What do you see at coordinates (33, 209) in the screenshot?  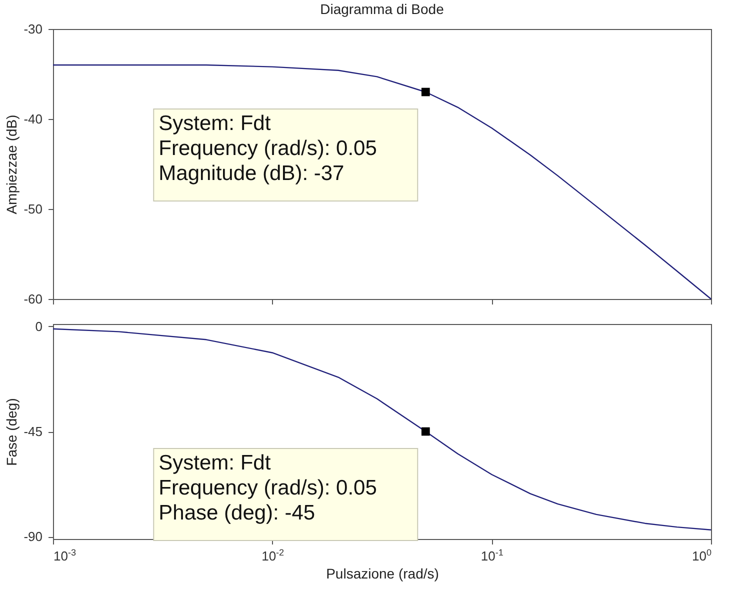 I see `y-tick-label: -50` at bounding box center [33, 209].